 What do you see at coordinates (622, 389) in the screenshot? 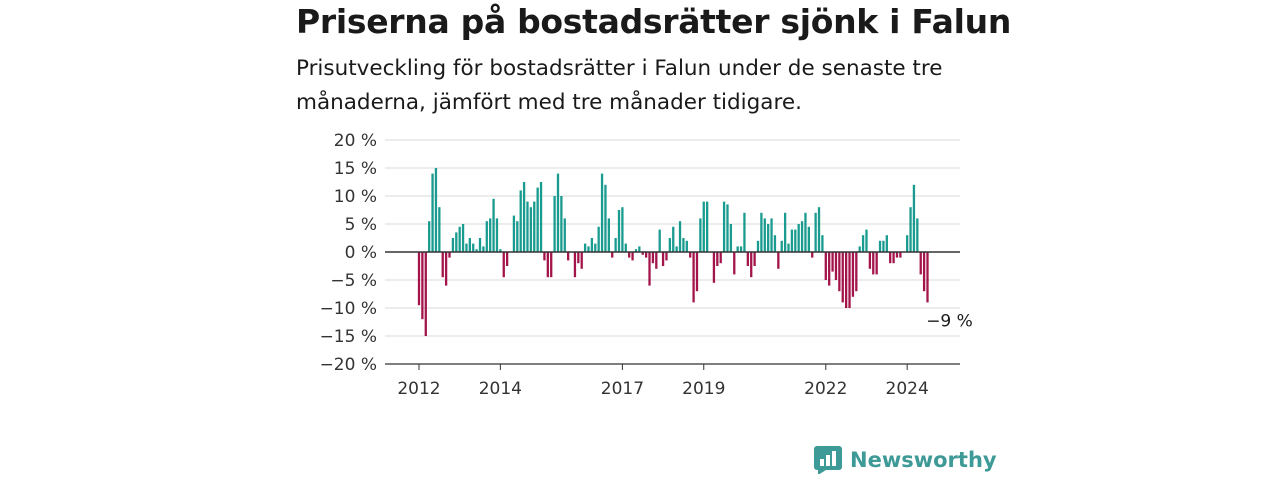
I see `x-tick-label: 2017` at bounding box center [622, 389].